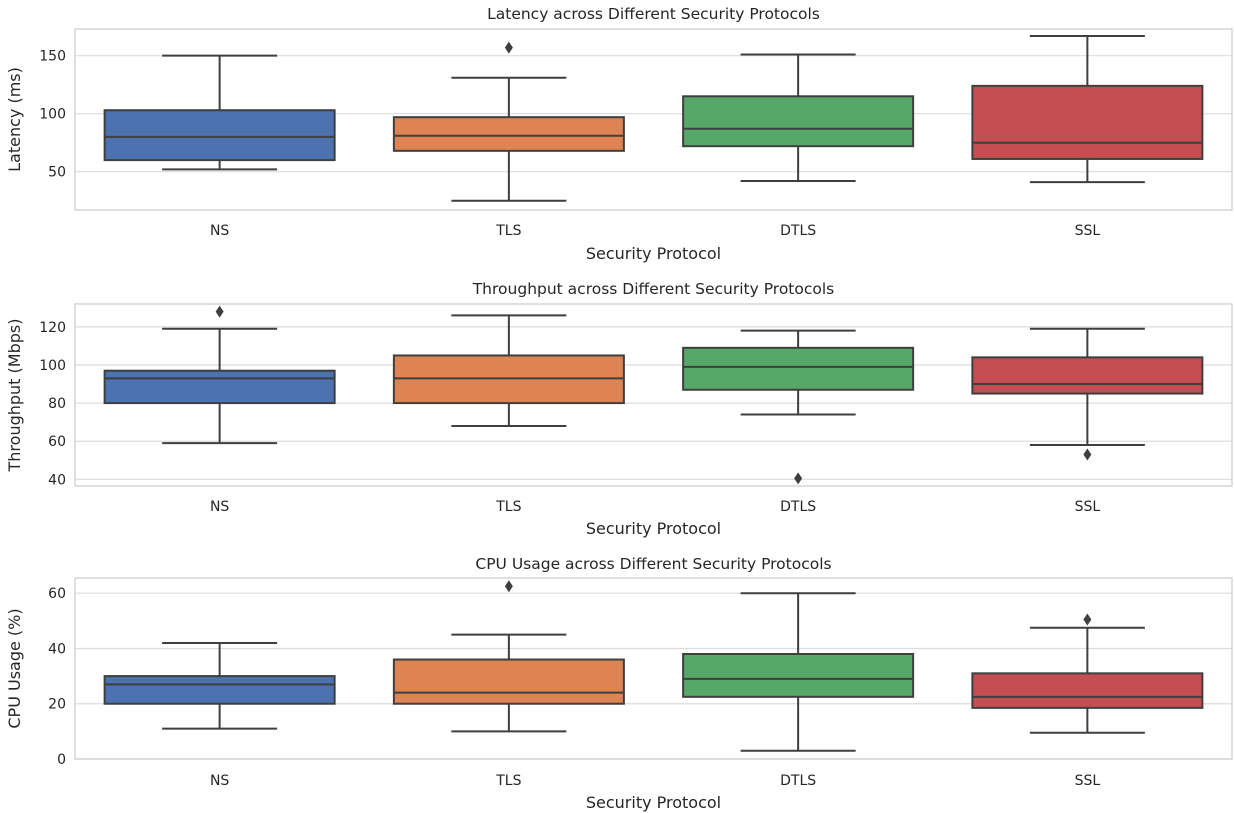 The image size is (1234, 813). What do you see at coordinates (52, 328) in the screenshot?
I see `y-tick-label: 120` at bounding box center [52, 328].